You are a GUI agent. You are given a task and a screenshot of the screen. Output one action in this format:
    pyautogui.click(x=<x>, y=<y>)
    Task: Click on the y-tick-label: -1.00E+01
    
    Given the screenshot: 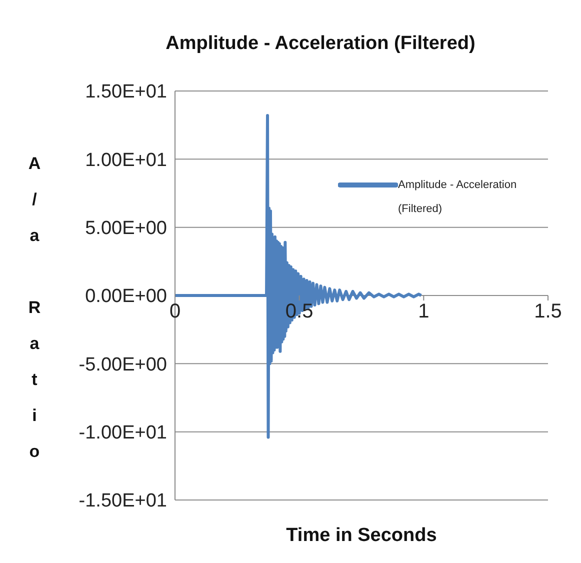 What is the action you would take?
    pyautogui.click(x=122, y=433)
    